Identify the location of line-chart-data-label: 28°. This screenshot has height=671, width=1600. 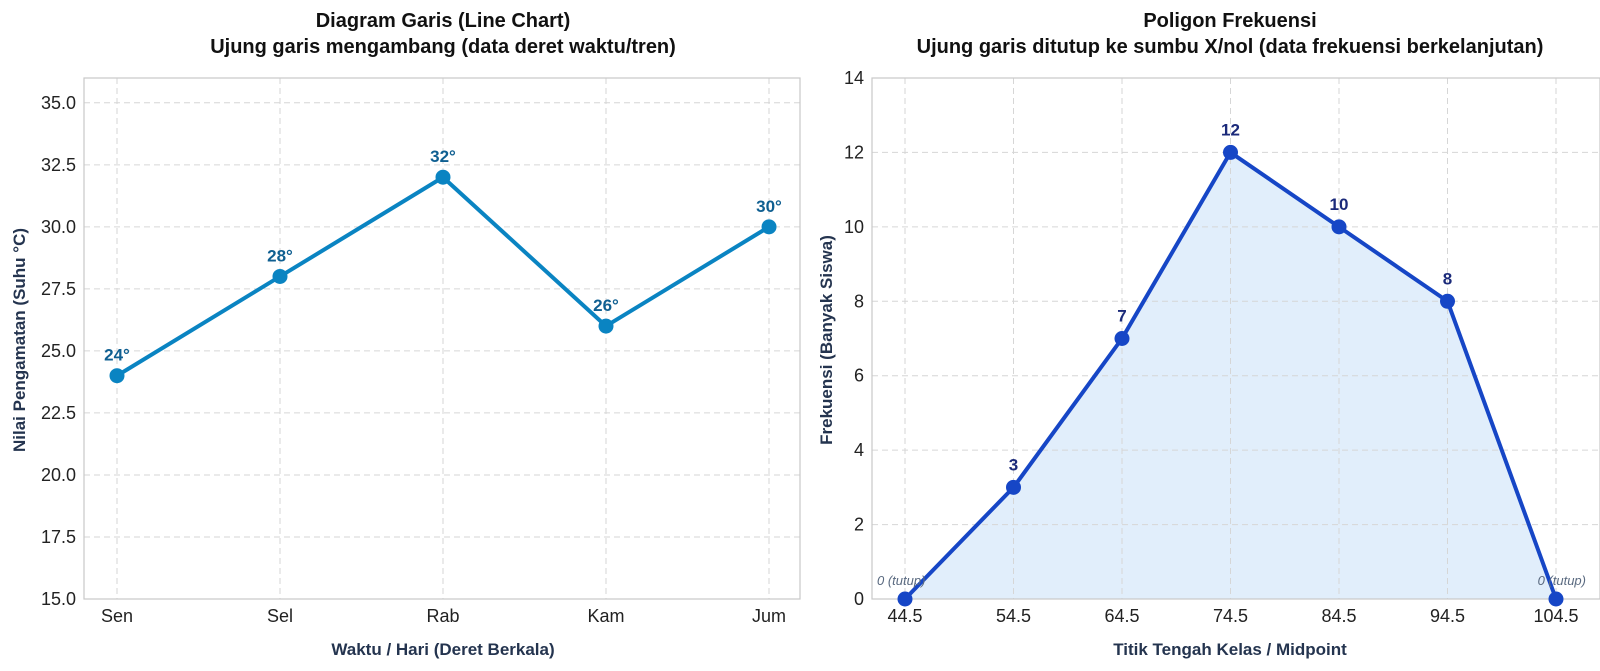
(280, 255).